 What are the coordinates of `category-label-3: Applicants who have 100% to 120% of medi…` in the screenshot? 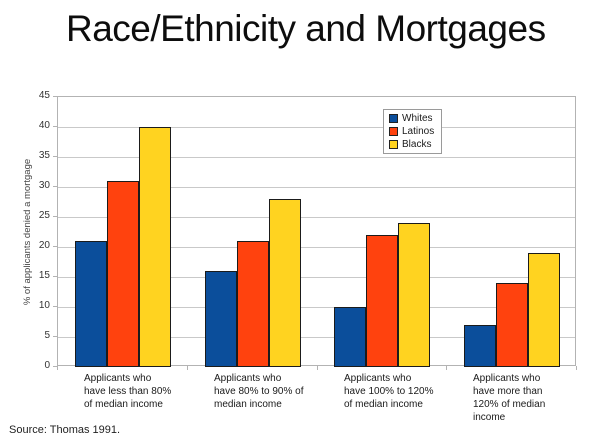 It's located at (389, 391).